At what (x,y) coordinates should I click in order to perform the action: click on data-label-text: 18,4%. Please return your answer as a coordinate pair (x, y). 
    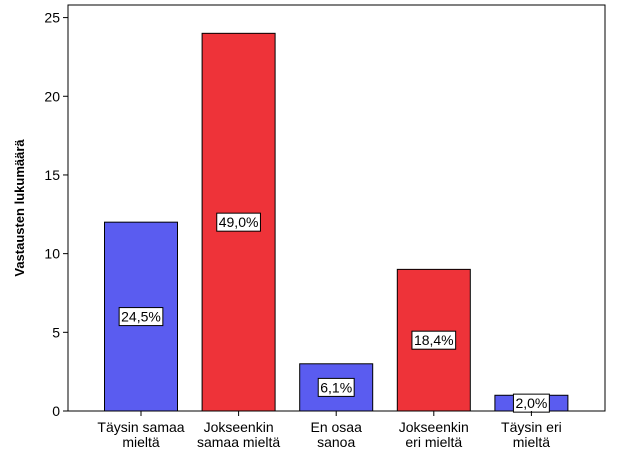
    Looking at the image, I should click on (434, 340).